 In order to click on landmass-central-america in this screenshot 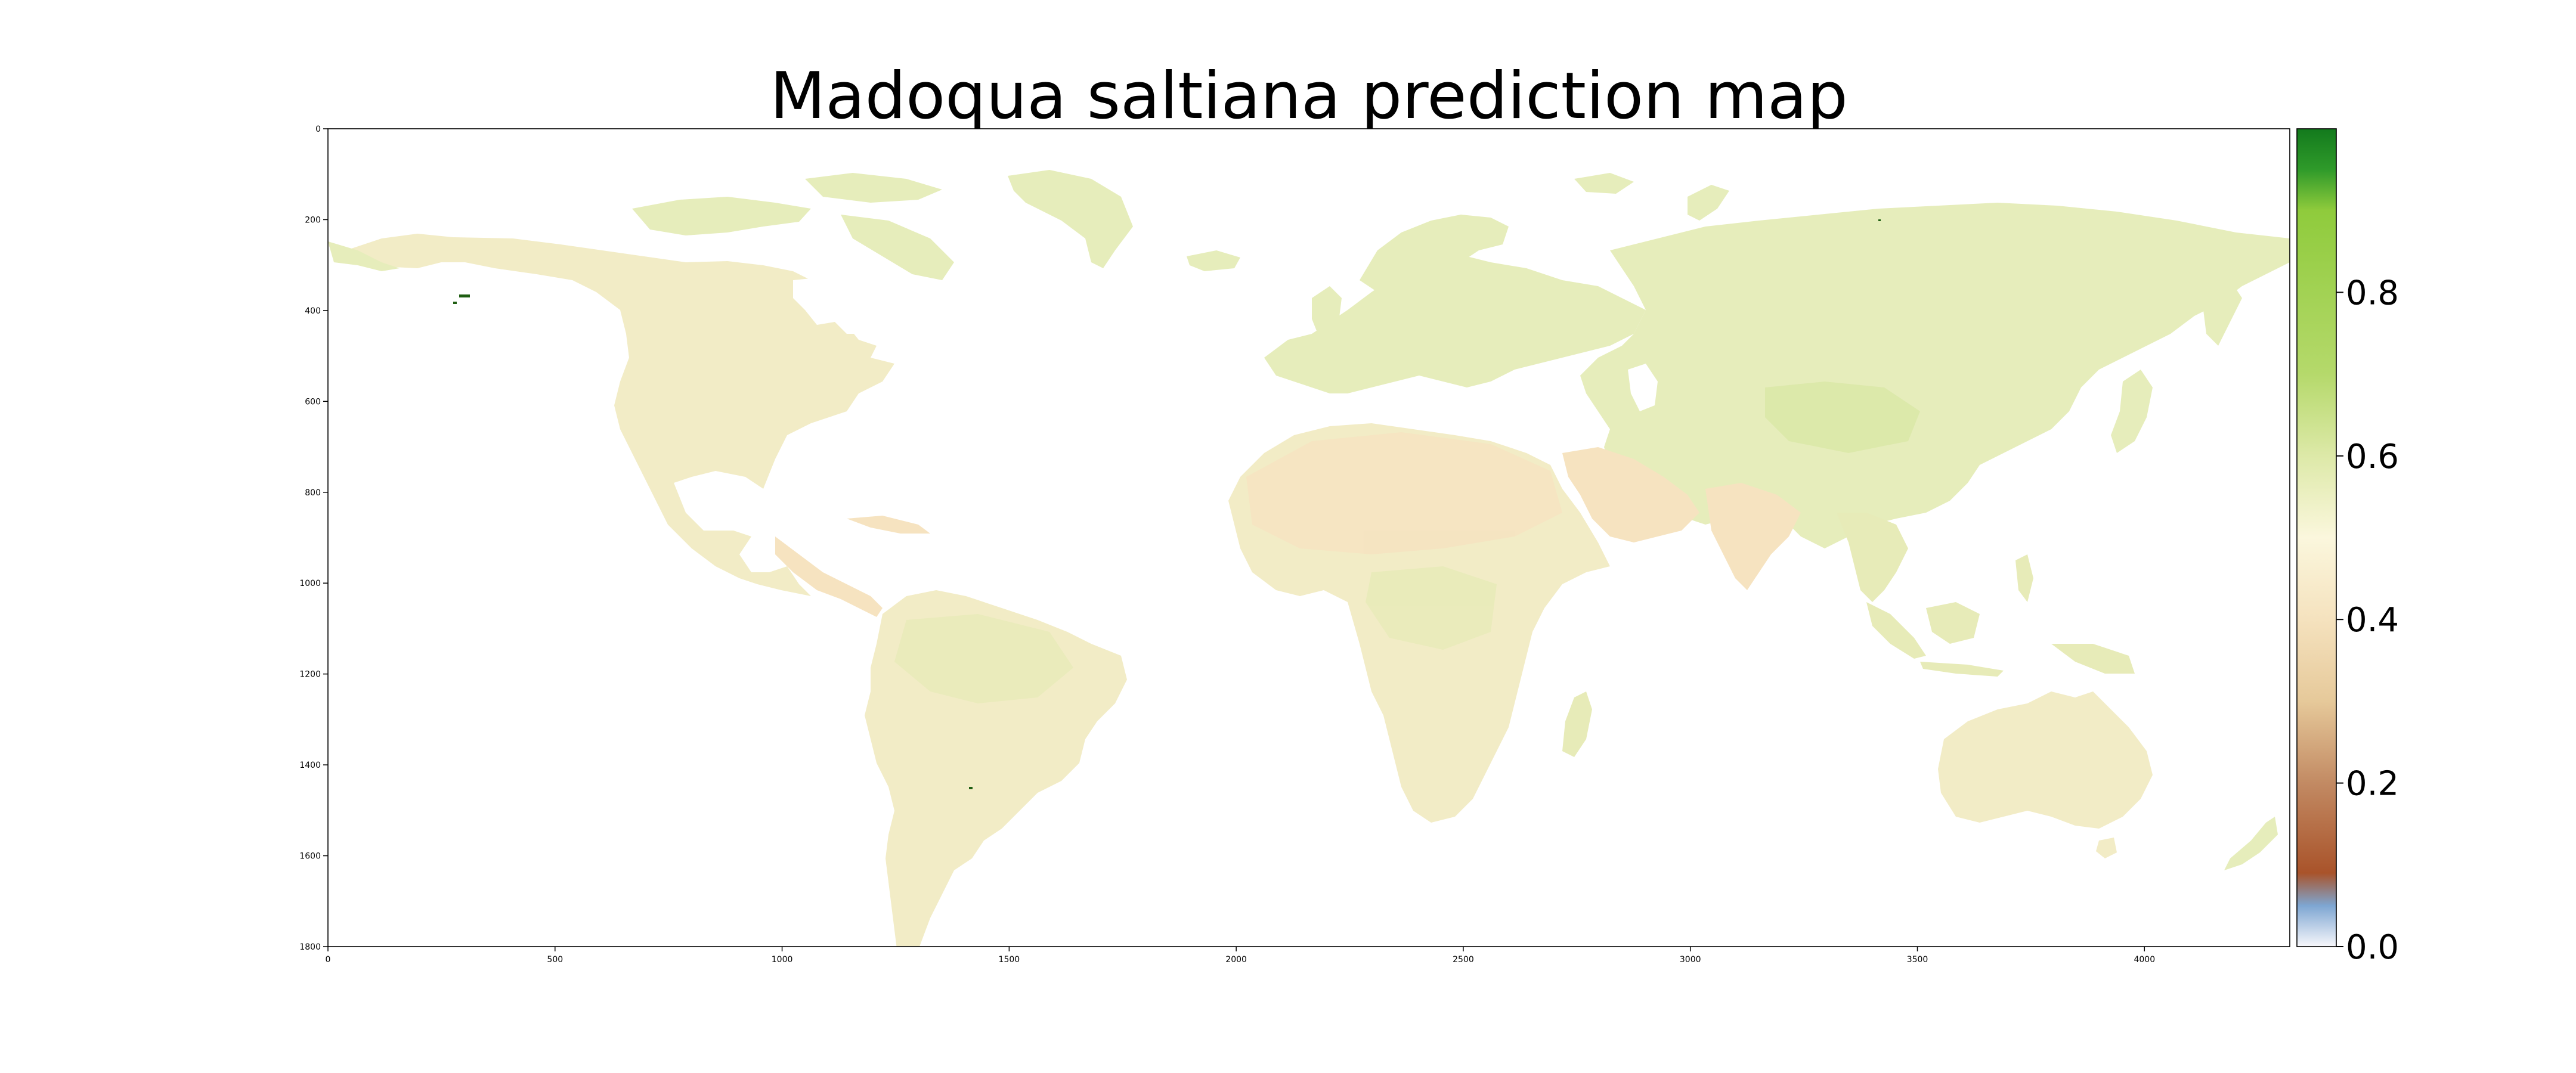, I will do `click(829, 576)`.